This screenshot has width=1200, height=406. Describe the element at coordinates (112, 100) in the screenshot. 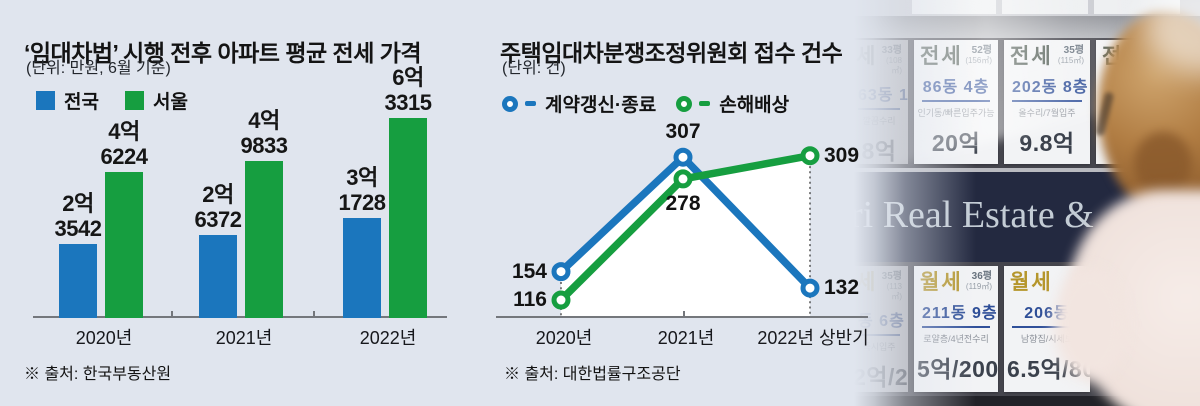

I see `bar-chart-legend: 전국 서울` at that location.